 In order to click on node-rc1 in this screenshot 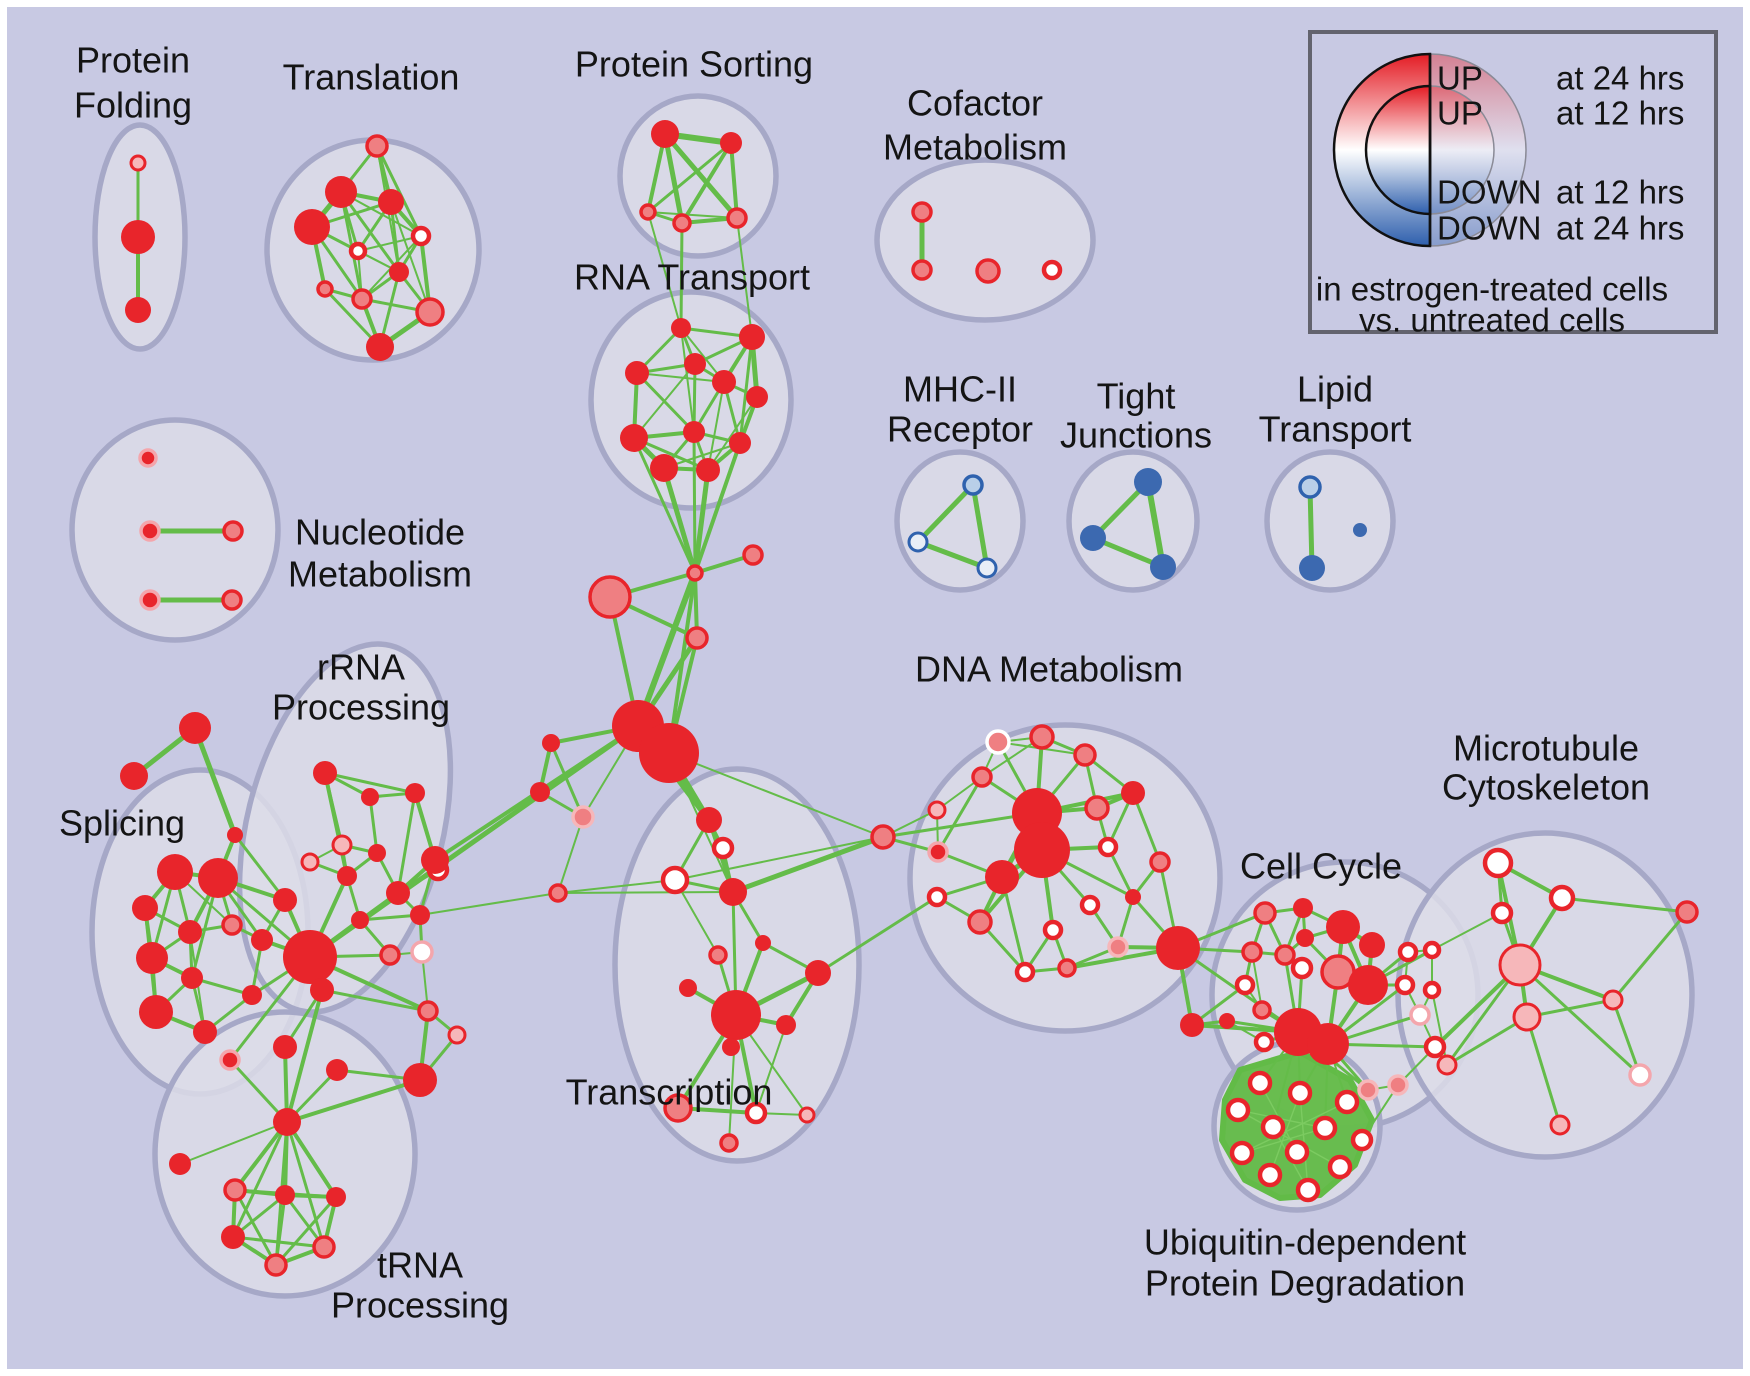, I will do `click(435, 860)`.